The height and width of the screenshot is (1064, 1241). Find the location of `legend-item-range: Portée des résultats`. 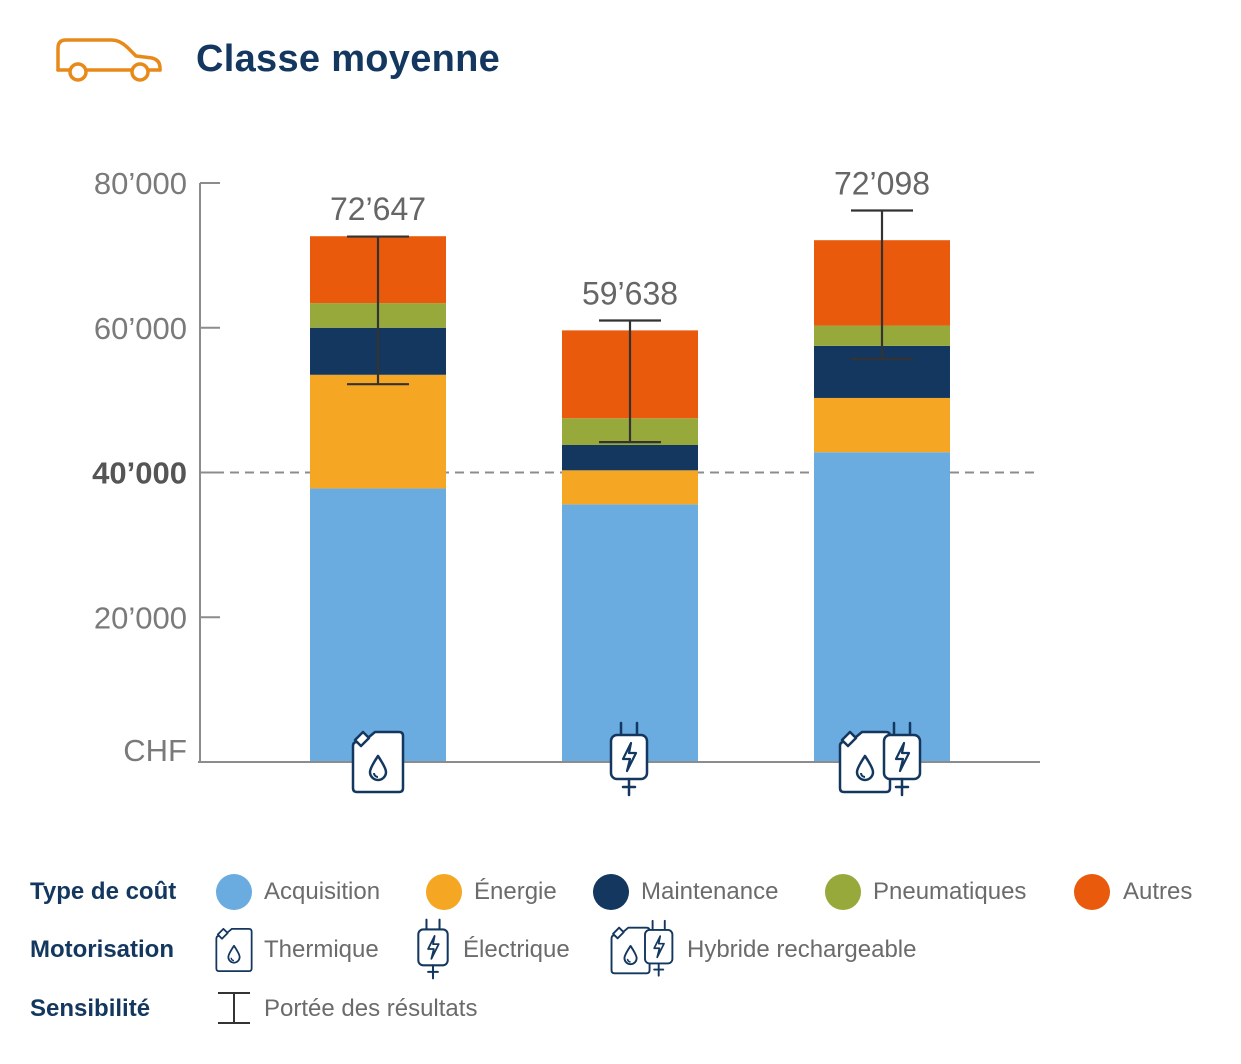

legend-item-range: Portée des résultats is located at coordinates (371, 1008).